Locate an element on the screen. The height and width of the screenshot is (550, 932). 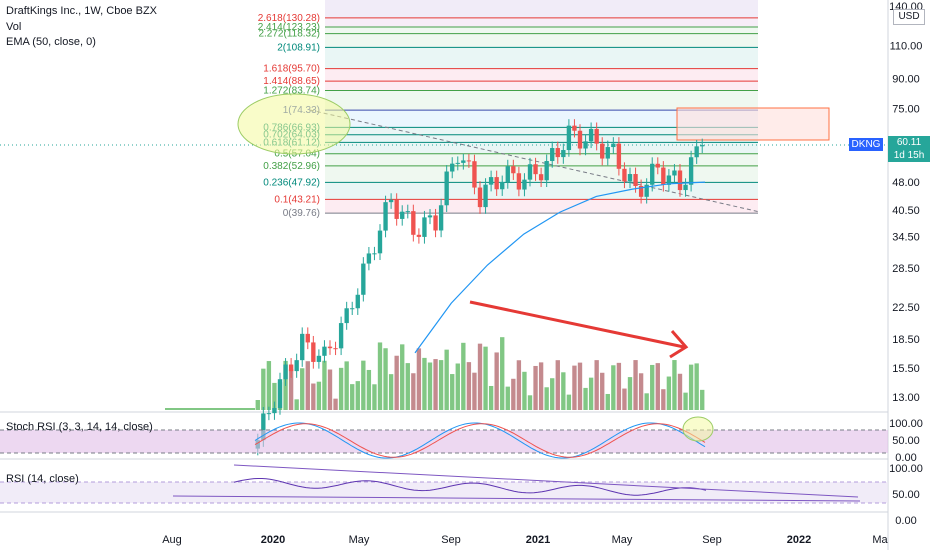
ema-line is located at coordinates (560, 267).